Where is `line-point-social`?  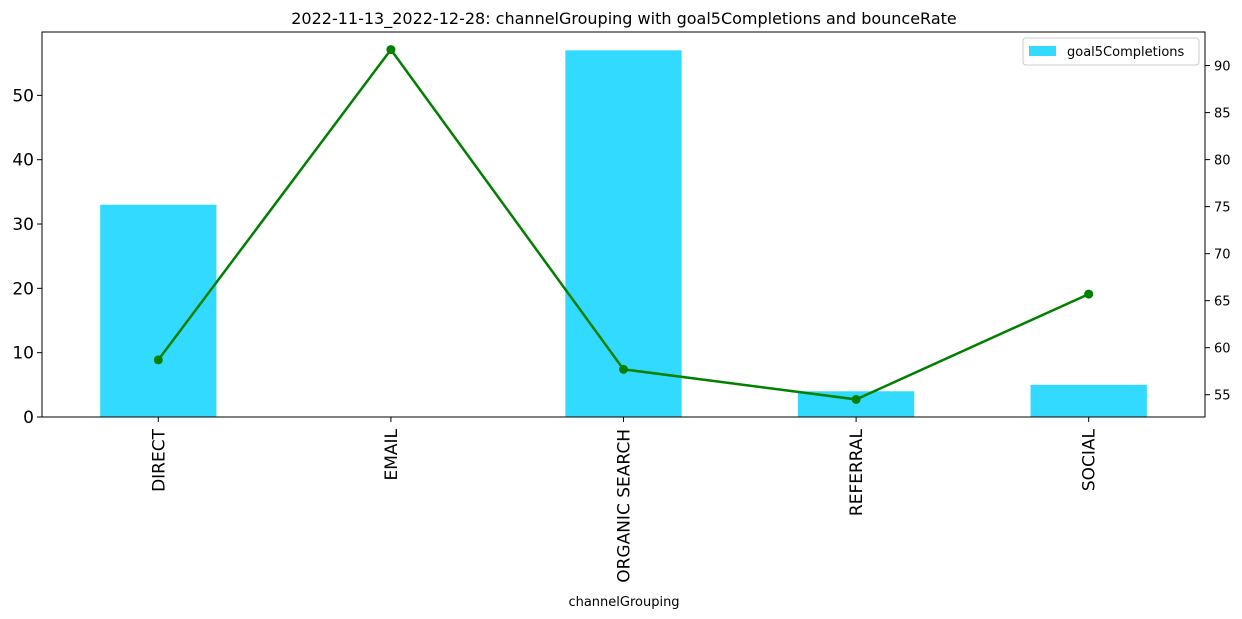 line-point-social is located at coordinates (1089, 294).